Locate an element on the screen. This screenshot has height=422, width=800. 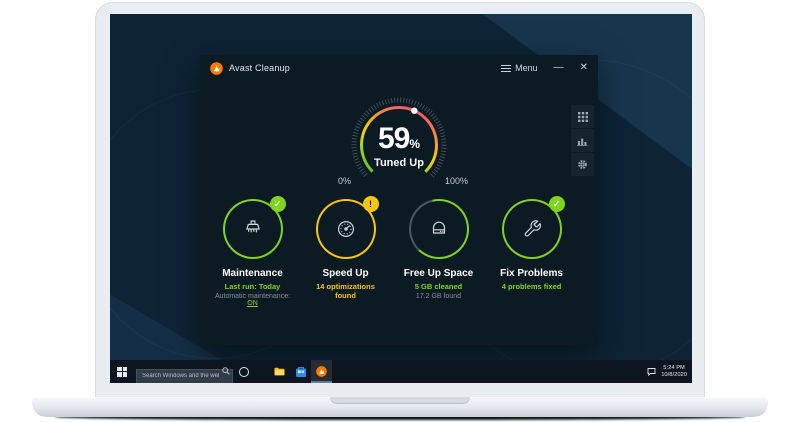
tile-speed-up: ! Speed Up 14 optimizations found is located at coordinates (346, 251).